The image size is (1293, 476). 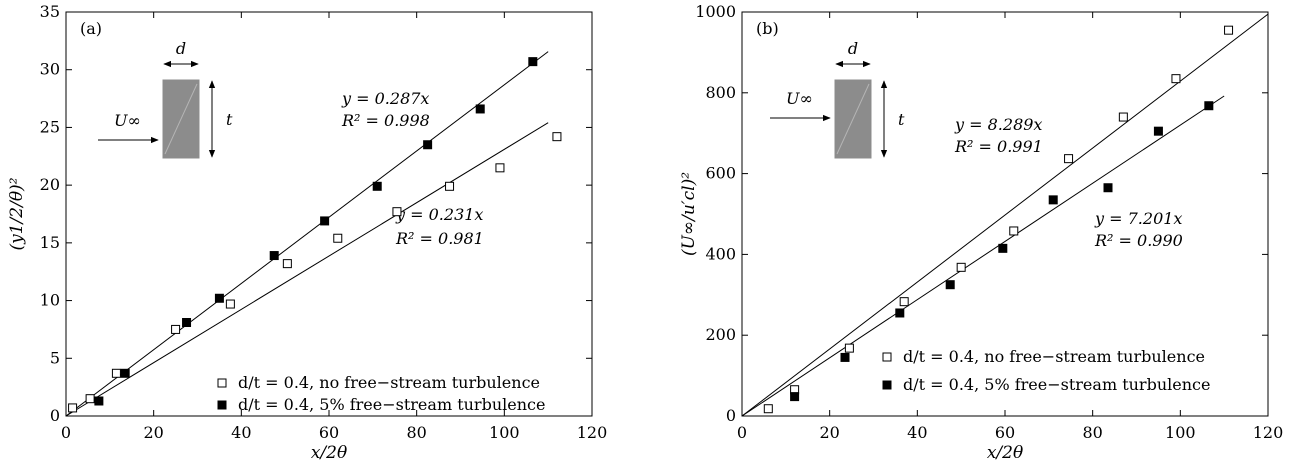 What do you see at coordinates (720, 334) in the screenshot?
I see `y-tick-label: 200` at bounding box center [720, 334].